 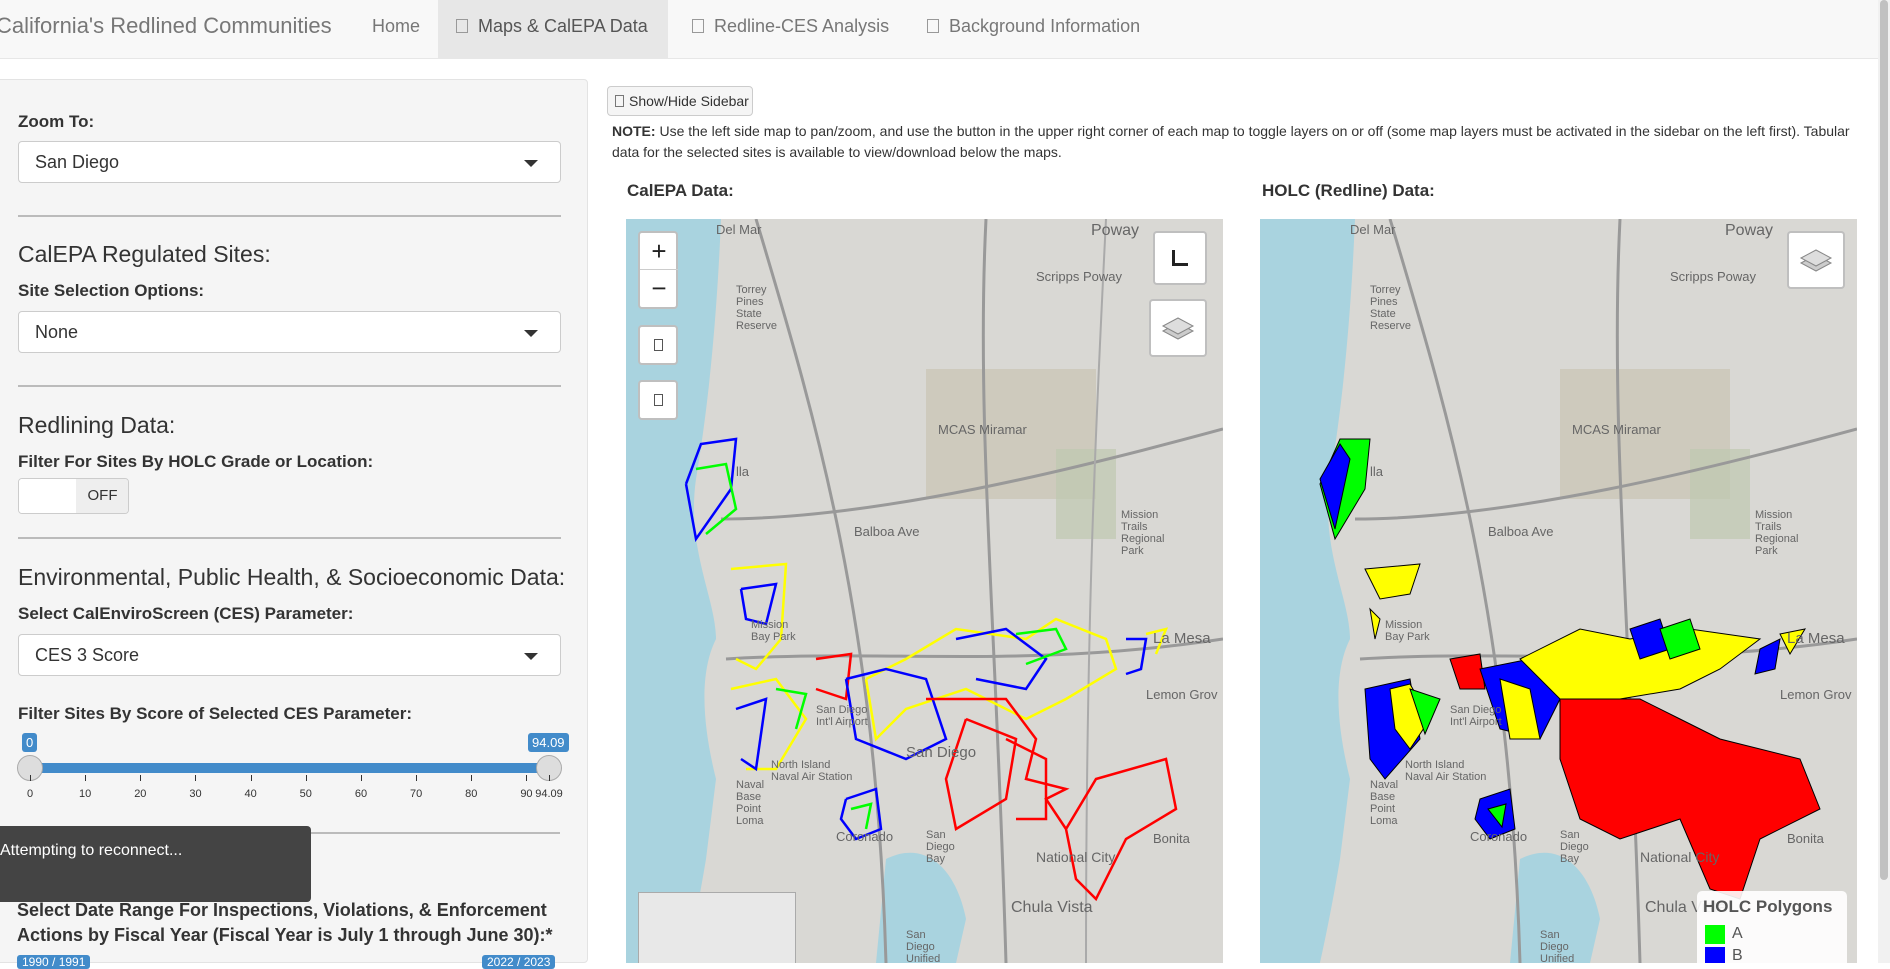 I want to click on map-label-bonita: Bonita, so click(x=1171, y=838).